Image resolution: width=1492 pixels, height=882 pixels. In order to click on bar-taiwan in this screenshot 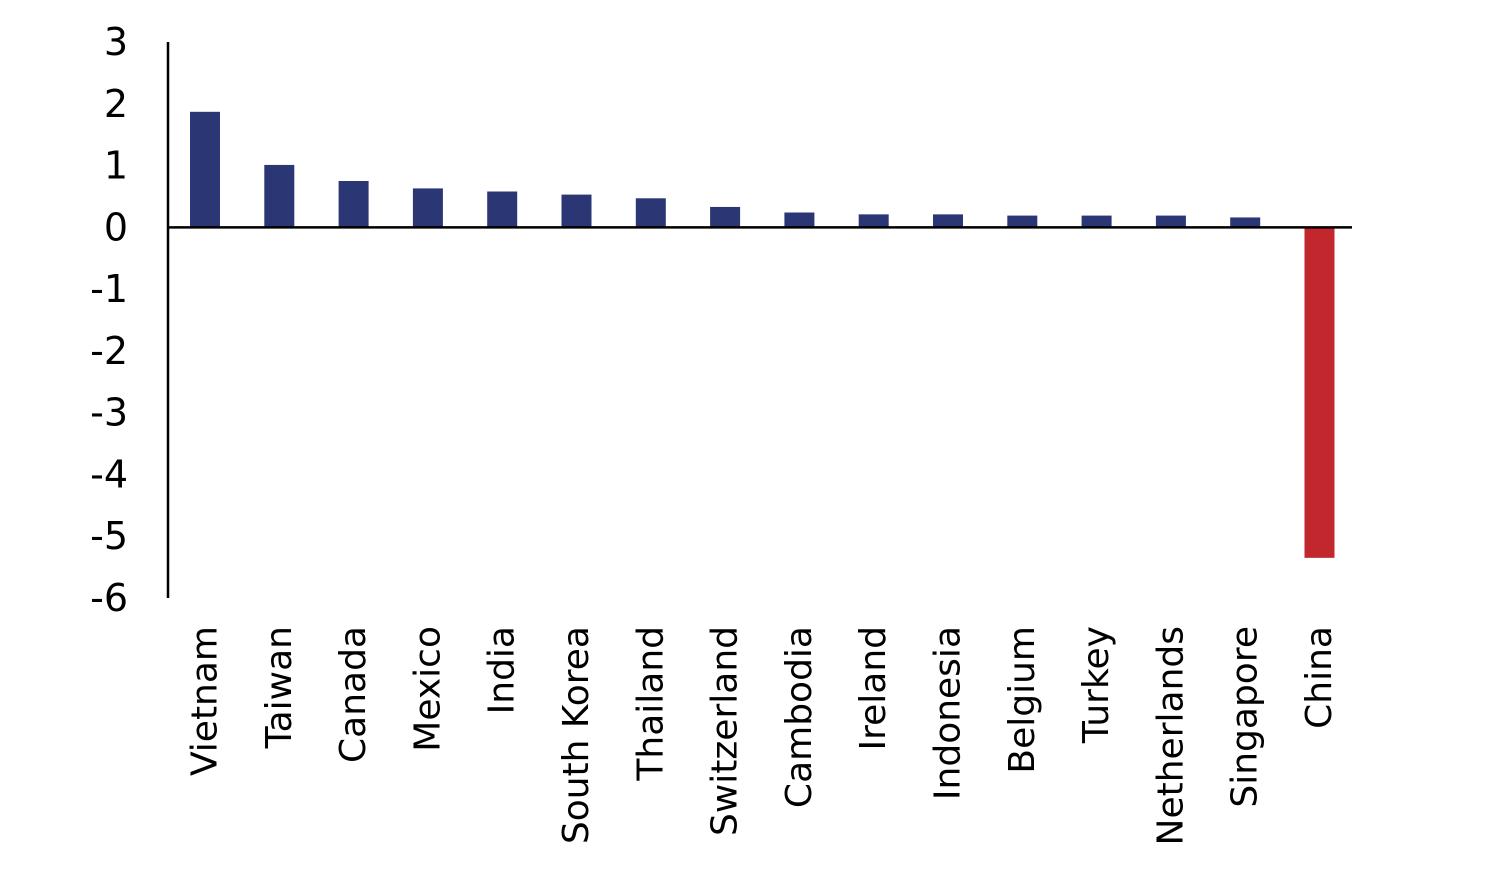, I will do `click(279, 196)`.